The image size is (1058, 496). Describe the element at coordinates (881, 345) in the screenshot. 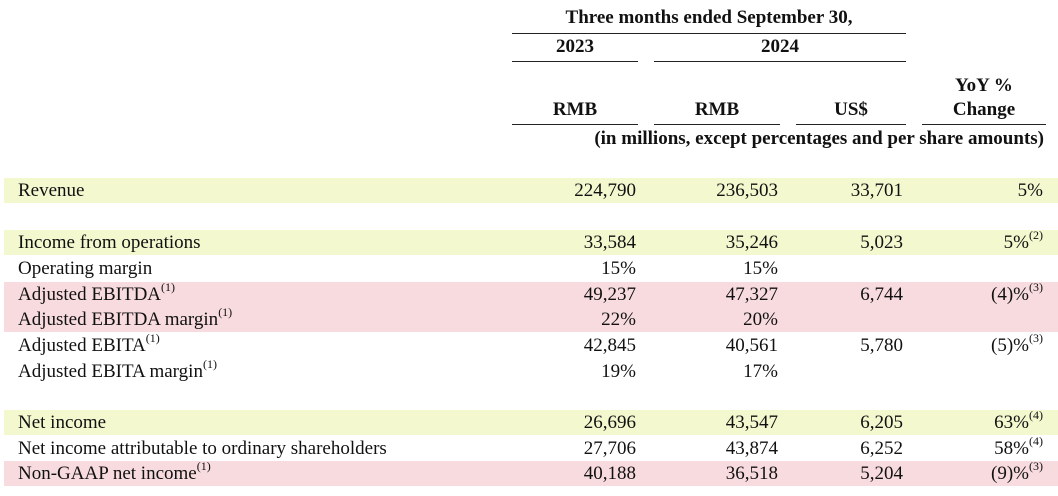

I see `cell-usd: 5,780` at that location.